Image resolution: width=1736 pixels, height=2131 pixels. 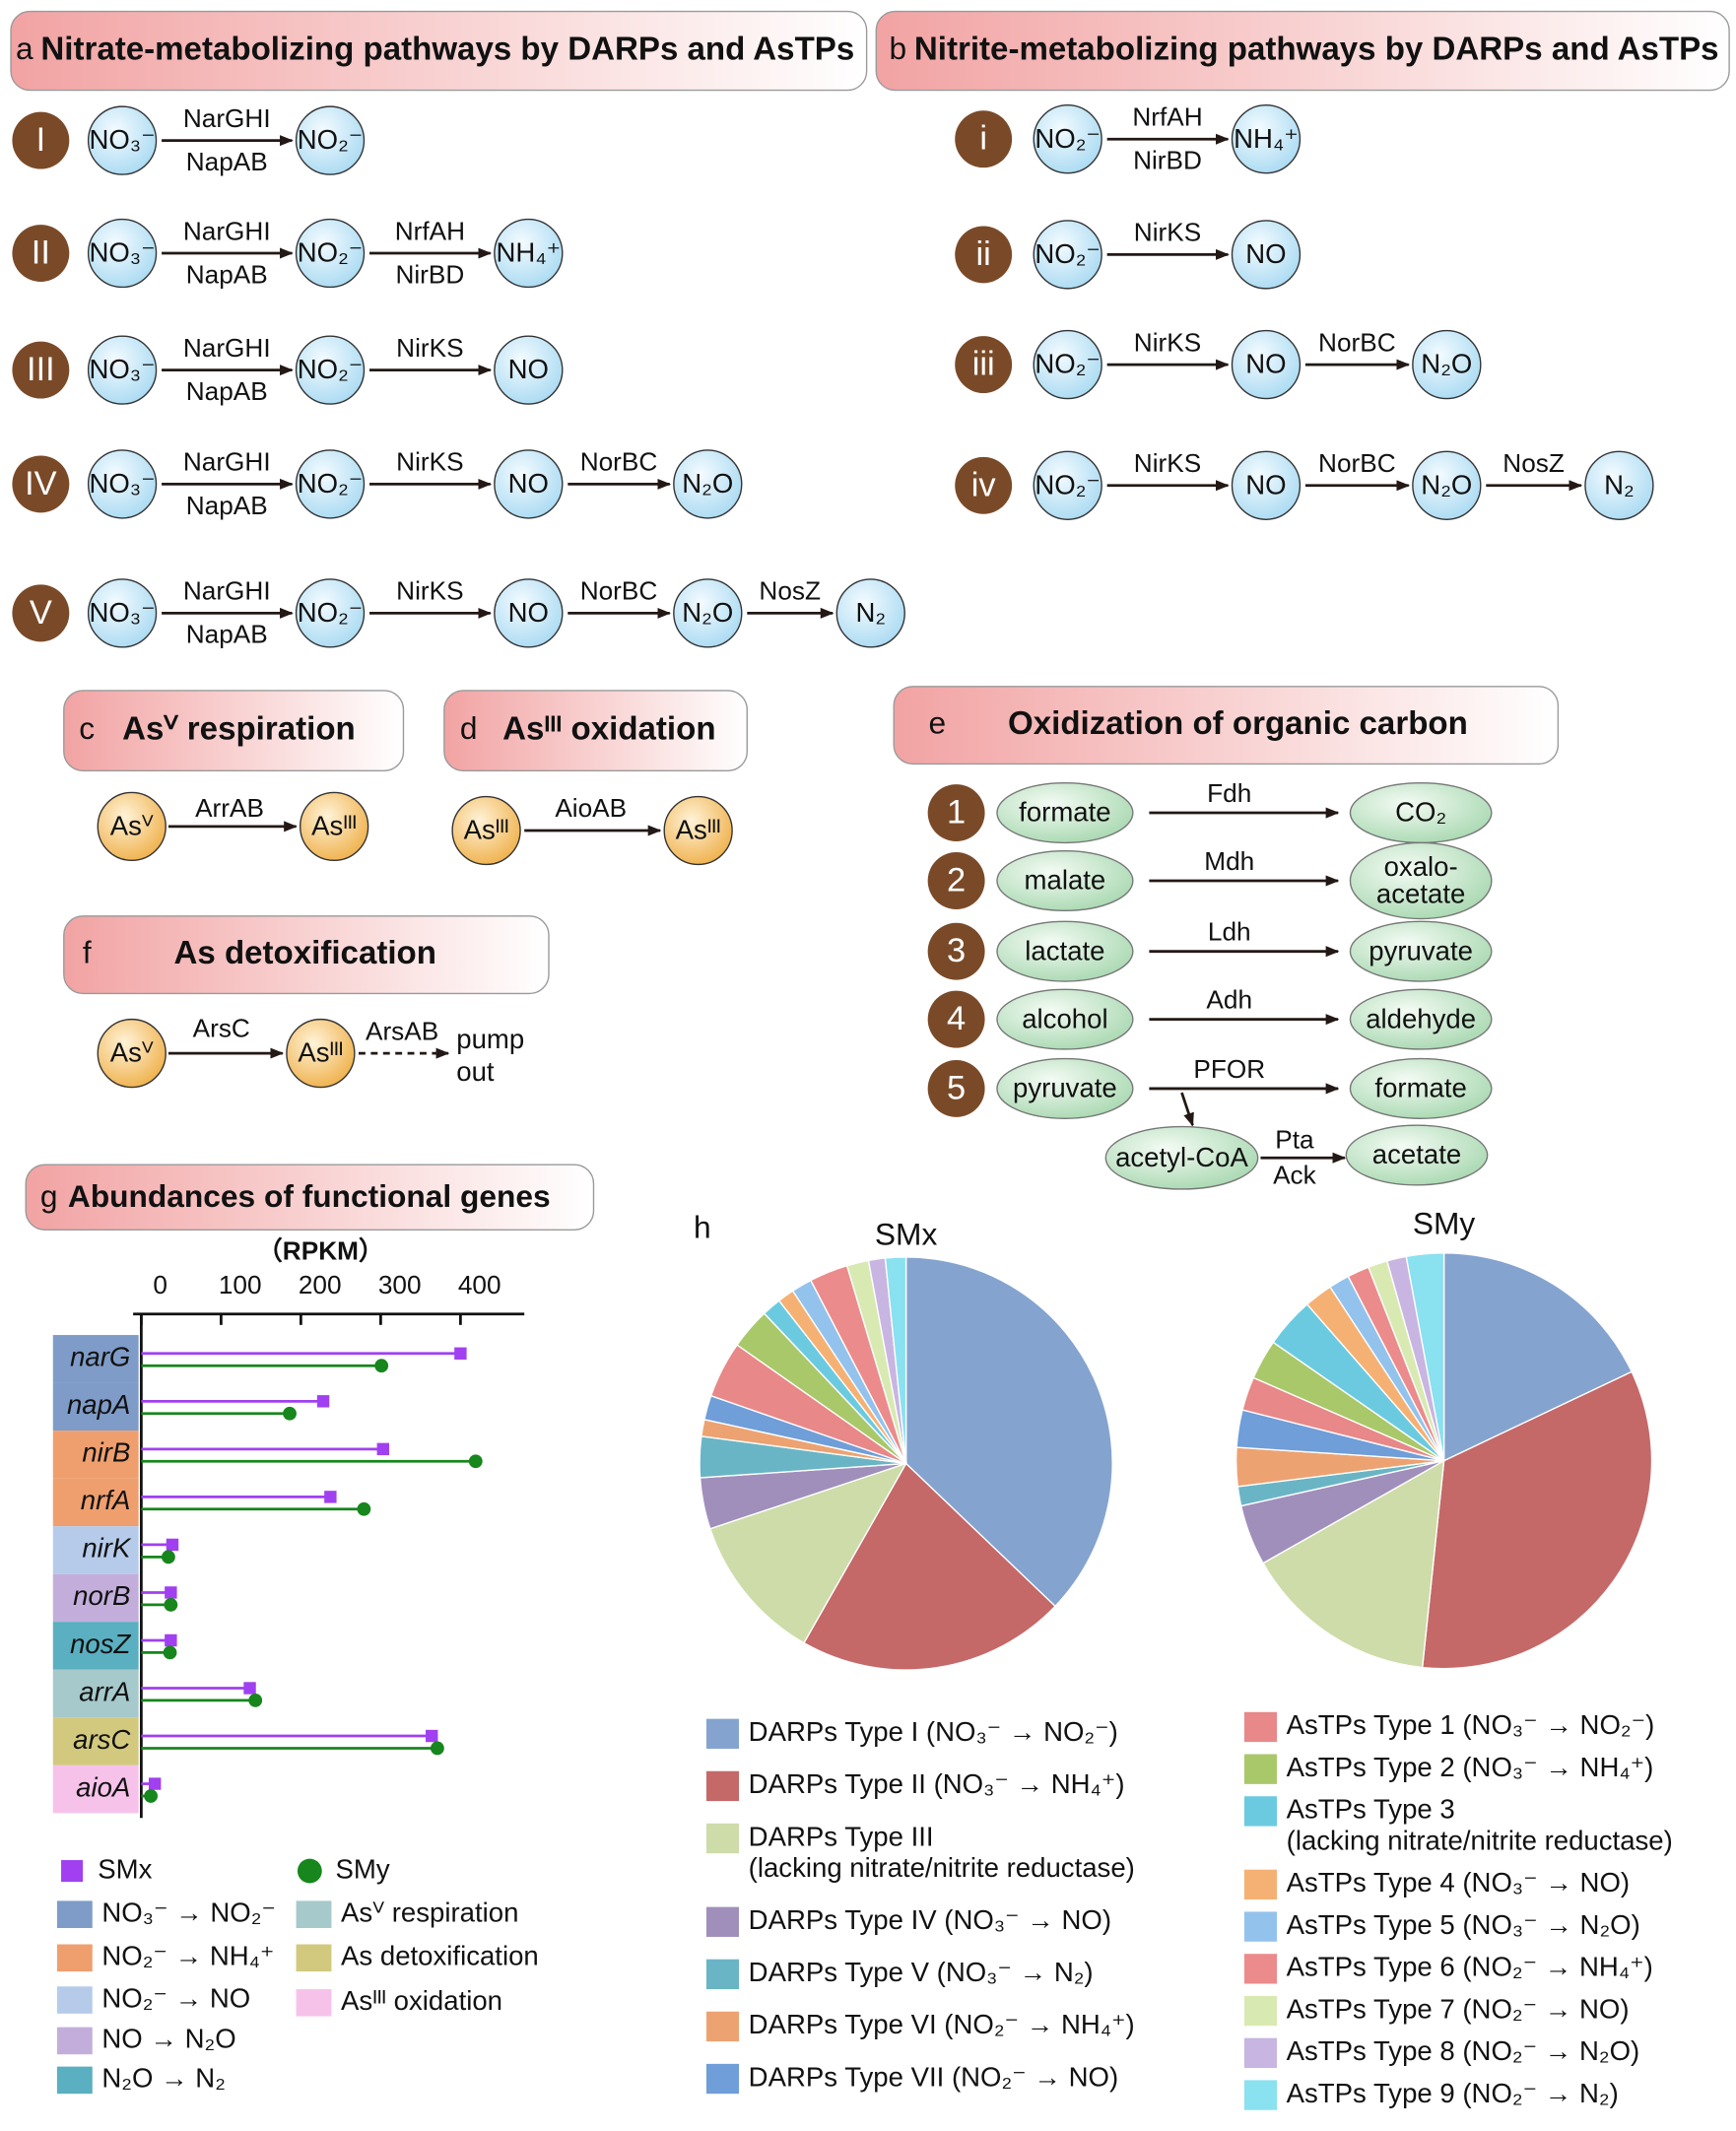 What do you see at coordinates (101, 1595) in the screenshot?
I see `y-tick-label: norB` at bounding box center [101, 1595].